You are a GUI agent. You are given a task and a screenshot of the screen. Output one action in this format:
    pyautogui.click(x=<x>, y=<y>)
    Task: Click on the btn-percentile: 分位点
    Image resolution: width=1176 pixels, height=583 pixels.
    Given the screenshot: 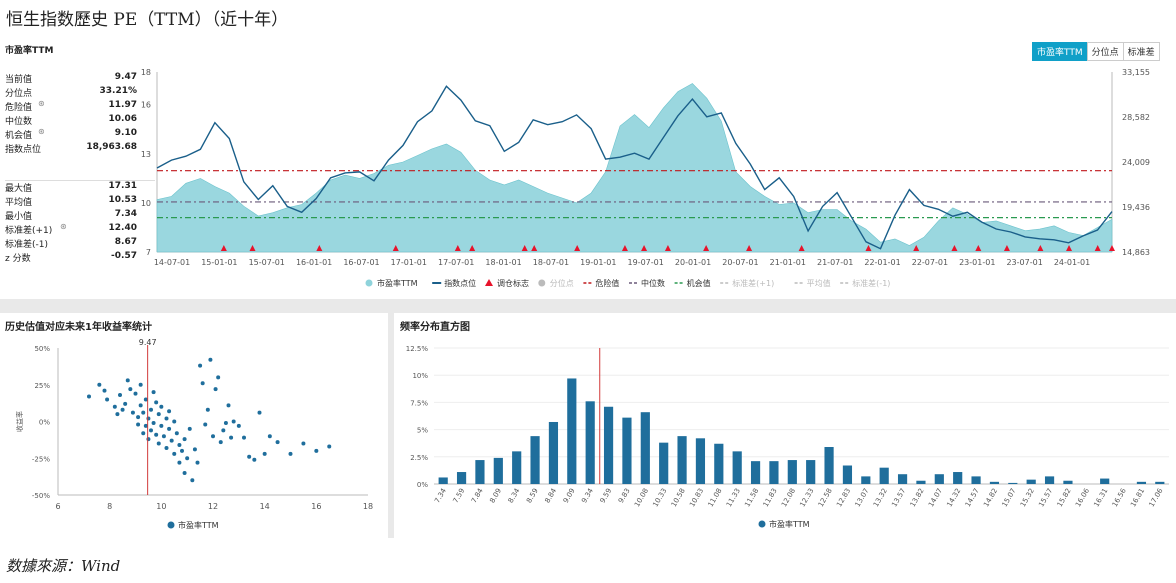 What is the action you would take?
    pyautogui.click(x=1105, y=51)
    